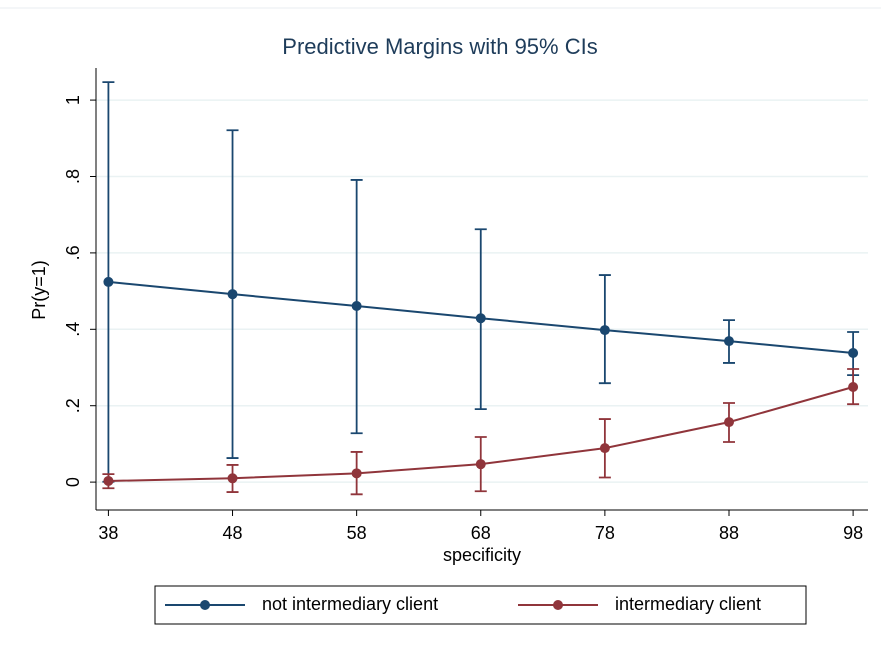  What do you see at coordinates (729, 533) in the screenshot?
I see `x-tick-label: 88` at bounding box center [729, 533].